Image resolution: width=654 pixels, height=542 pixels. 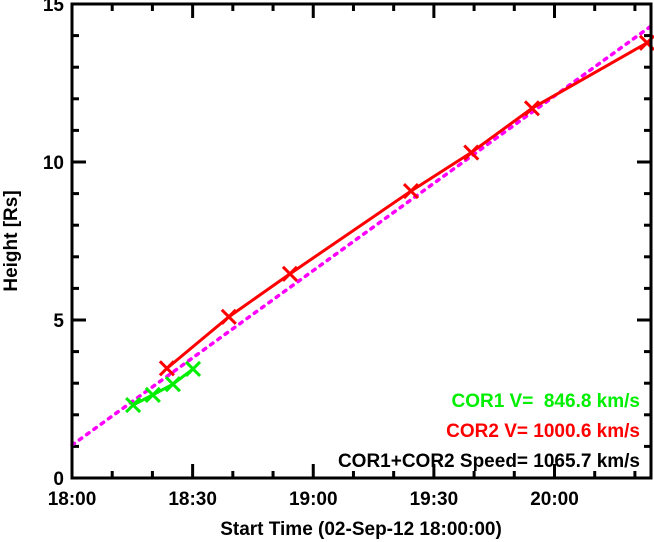 What do you see at coordinates (54, 8) in the screenshot?
I see `y-tick-label: 15` at bounding box center [54, 8].